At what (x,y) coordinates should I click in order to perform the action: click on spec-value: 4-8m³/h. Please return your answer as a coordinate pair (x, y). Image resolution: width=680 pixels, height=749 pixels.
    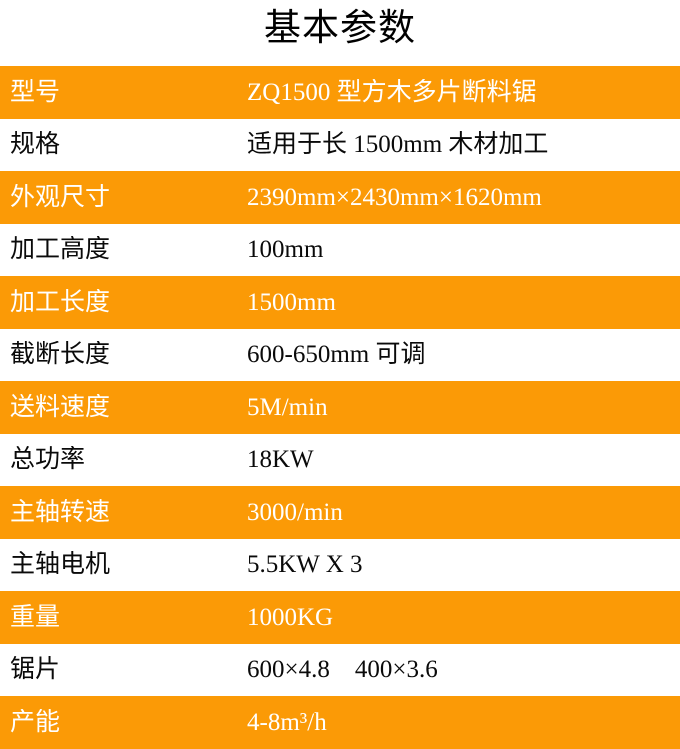
    Looking at the image, I should click on (287, 722).